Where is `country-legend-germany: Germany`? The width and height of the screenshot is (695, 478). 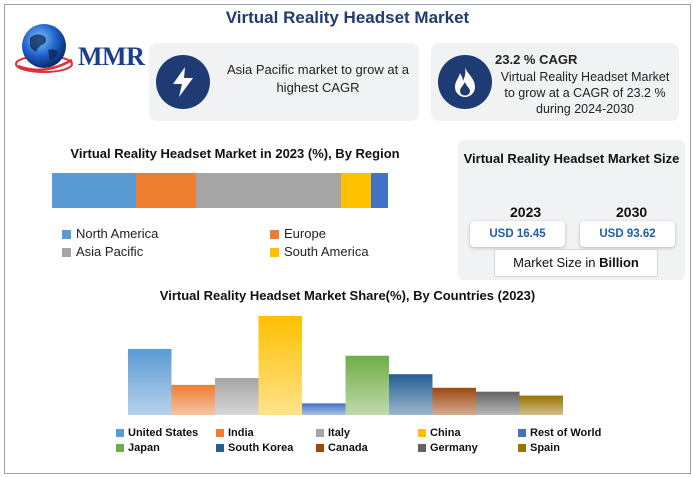 country-legend-germany: Germany is located at coordinates (448, 448).